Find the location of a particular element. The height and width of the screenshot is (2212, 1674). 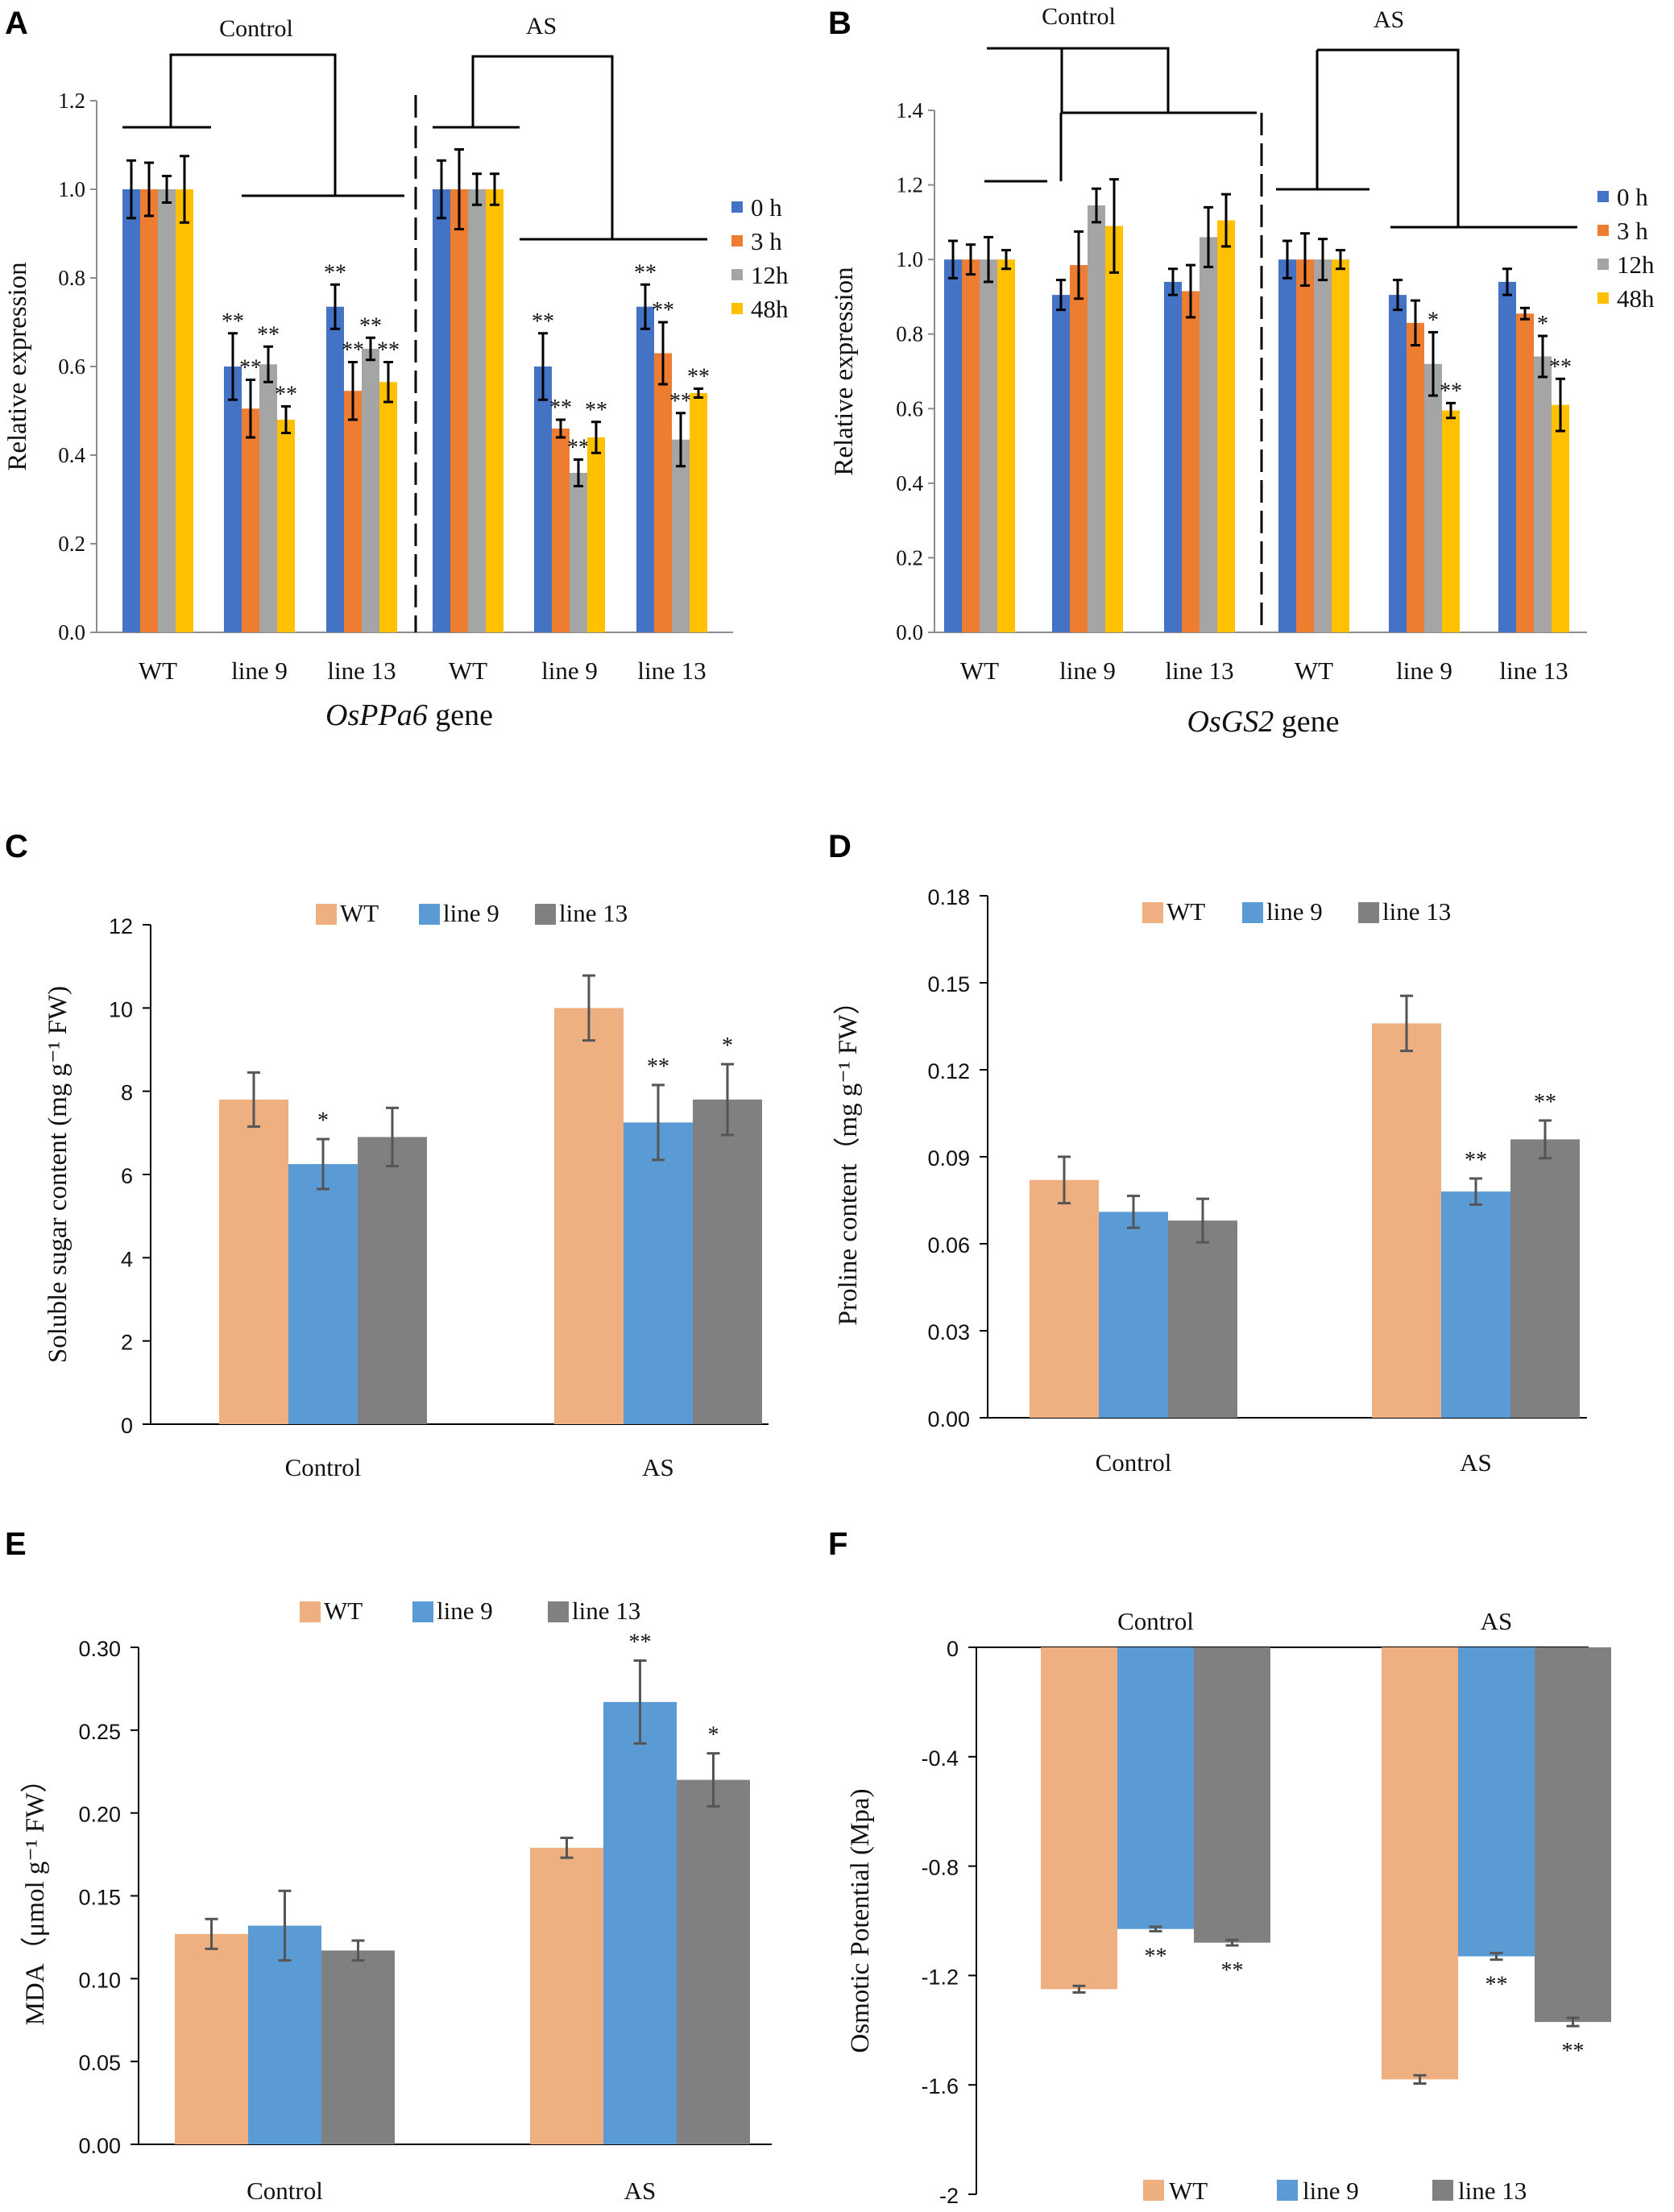

y-tick-label: -0.8 is located at coordinates (940, 1868).